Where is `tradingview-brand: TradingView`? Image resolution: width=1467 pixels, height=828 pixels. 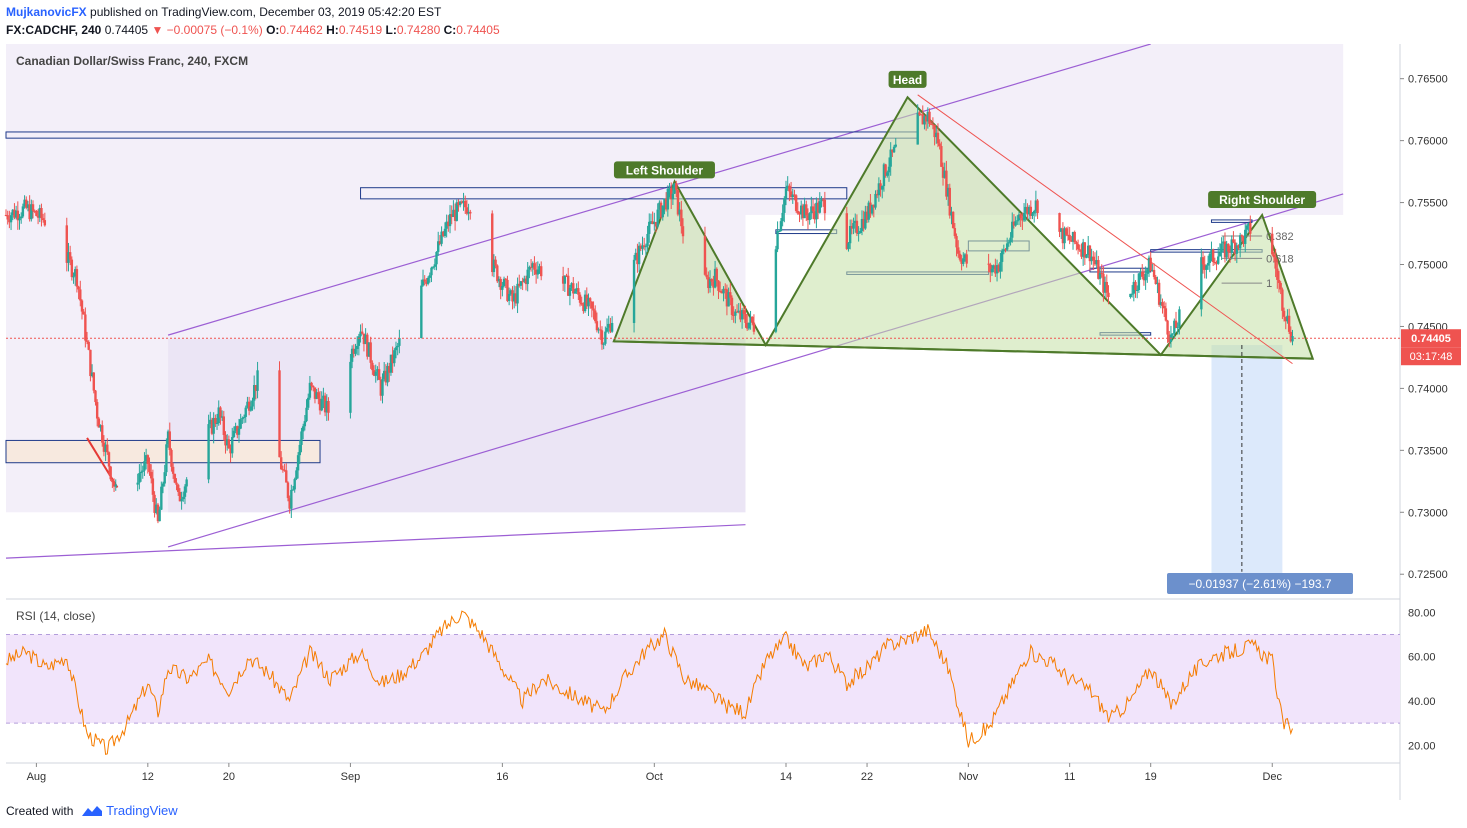
tradingview-brand: TradingView is located at coordinates (142, 810).